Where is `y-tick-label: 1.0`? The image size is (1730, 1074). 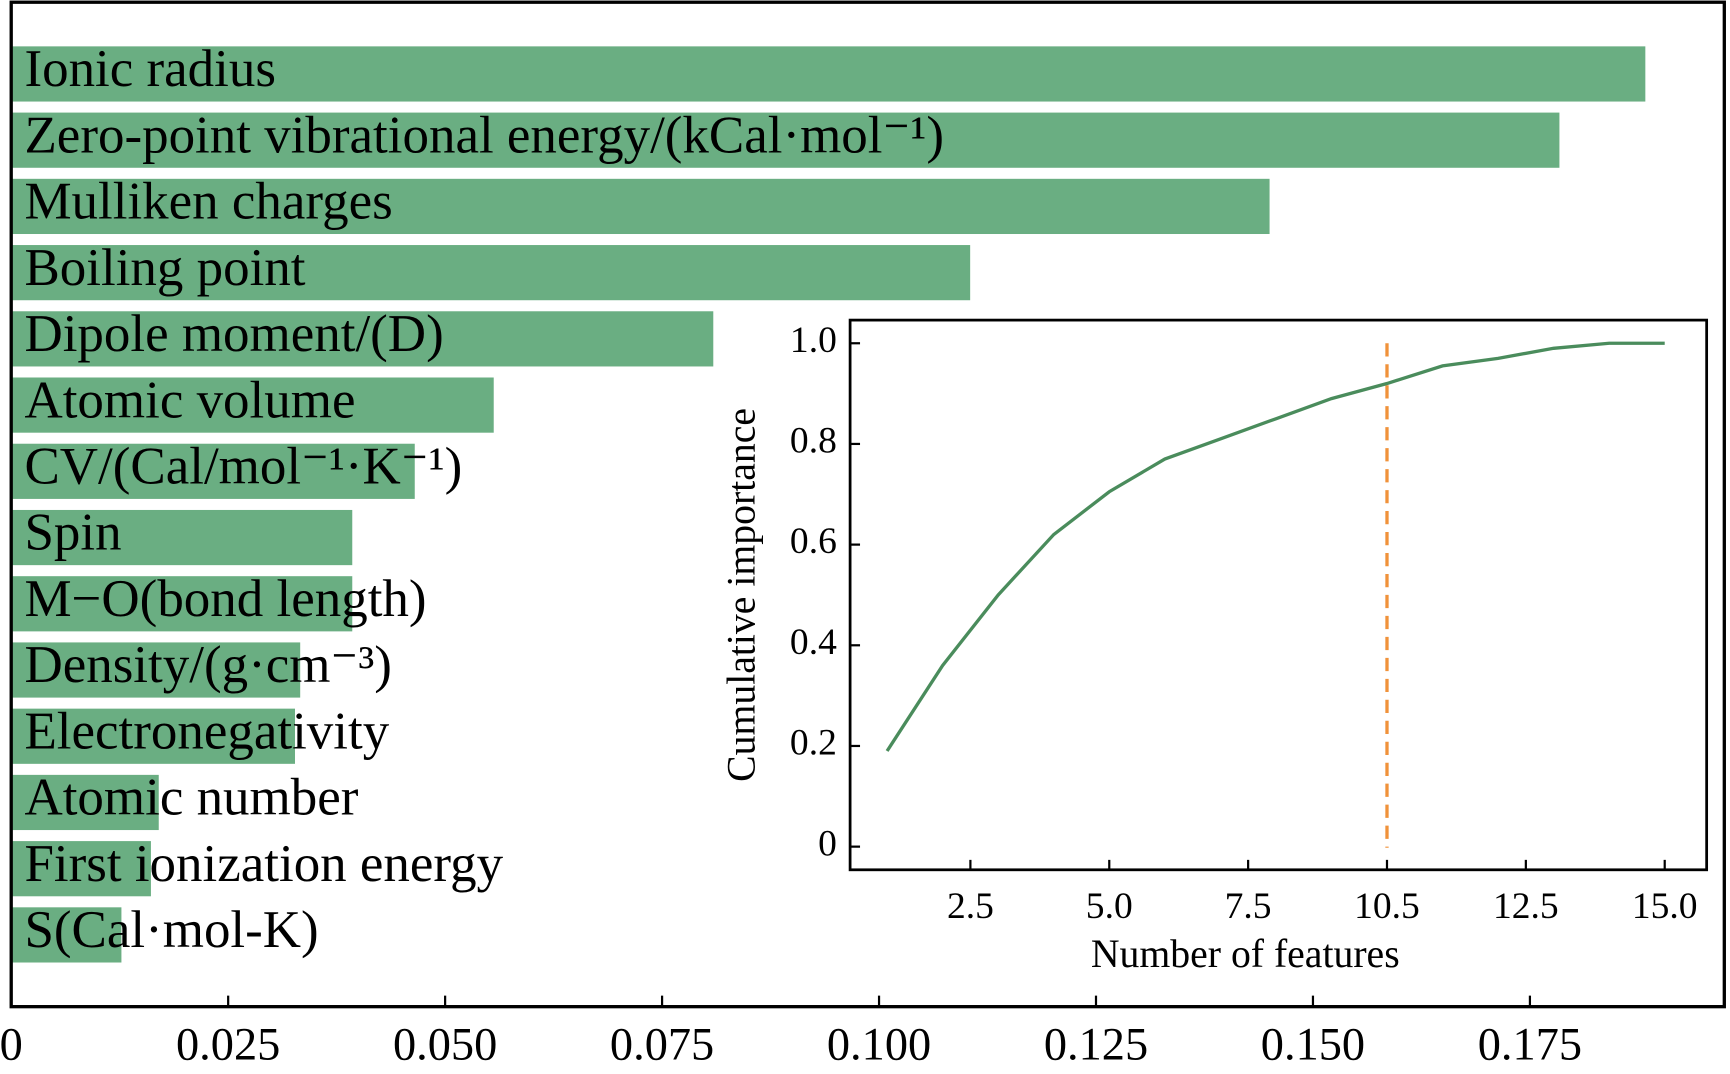
y-tick-label: 1.0 is located at coordinates (813, 340).